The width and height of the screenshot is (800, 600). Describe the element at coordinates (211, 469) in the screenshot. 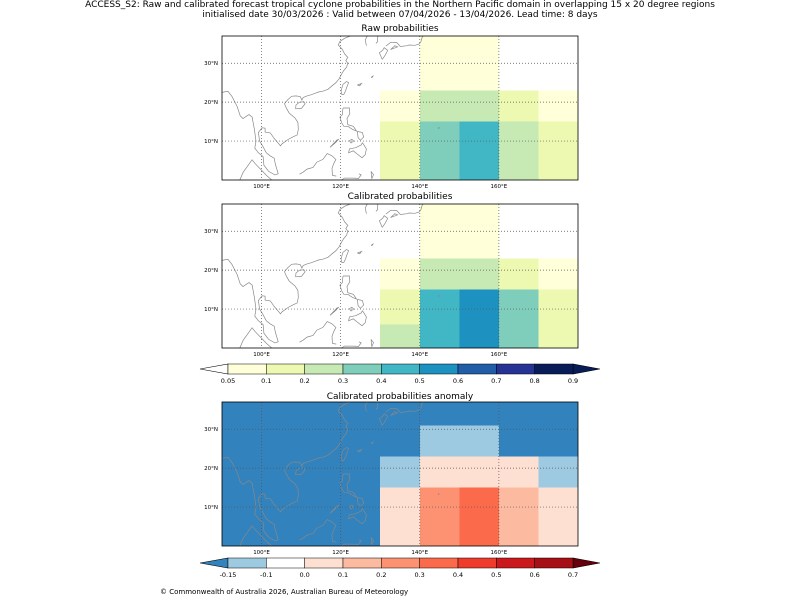

I see `anomaly-ytick-label-1: 20°N` at that location.